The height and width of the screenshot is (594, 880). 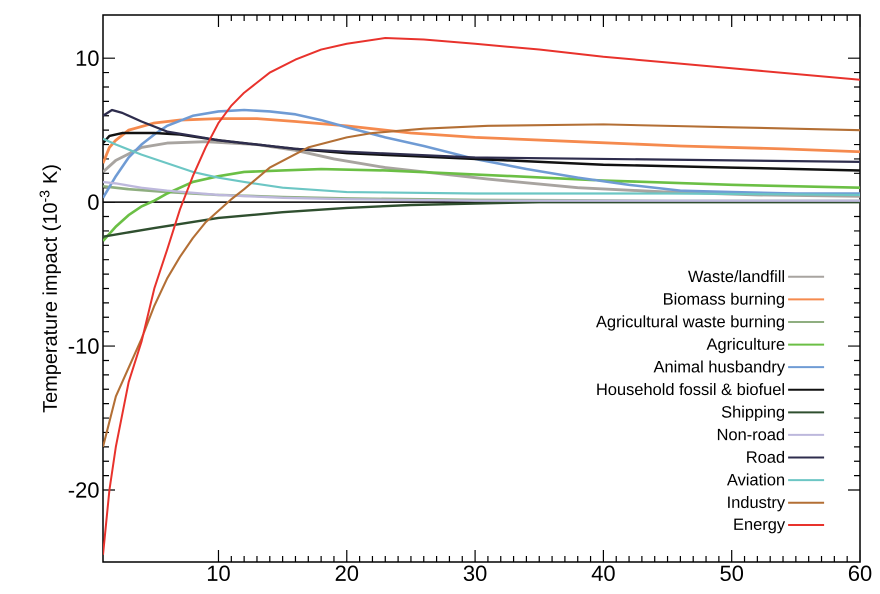 I want to click on legend-label: Energy, so click(x=760, y=526).